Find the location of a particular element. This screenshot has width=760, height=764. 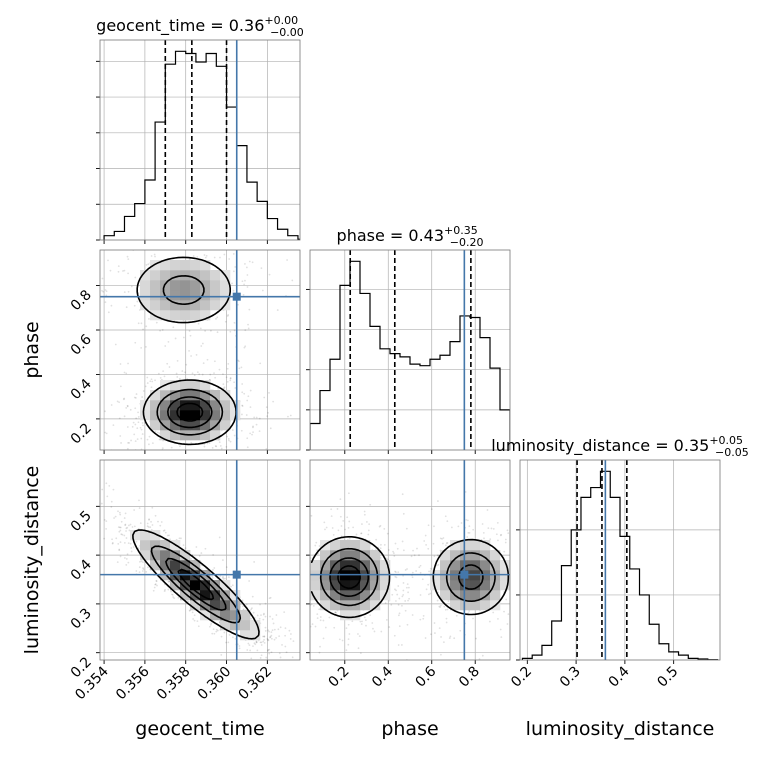

luminosity_distance_vs_phase-panel is located at coordinates (414, 562).